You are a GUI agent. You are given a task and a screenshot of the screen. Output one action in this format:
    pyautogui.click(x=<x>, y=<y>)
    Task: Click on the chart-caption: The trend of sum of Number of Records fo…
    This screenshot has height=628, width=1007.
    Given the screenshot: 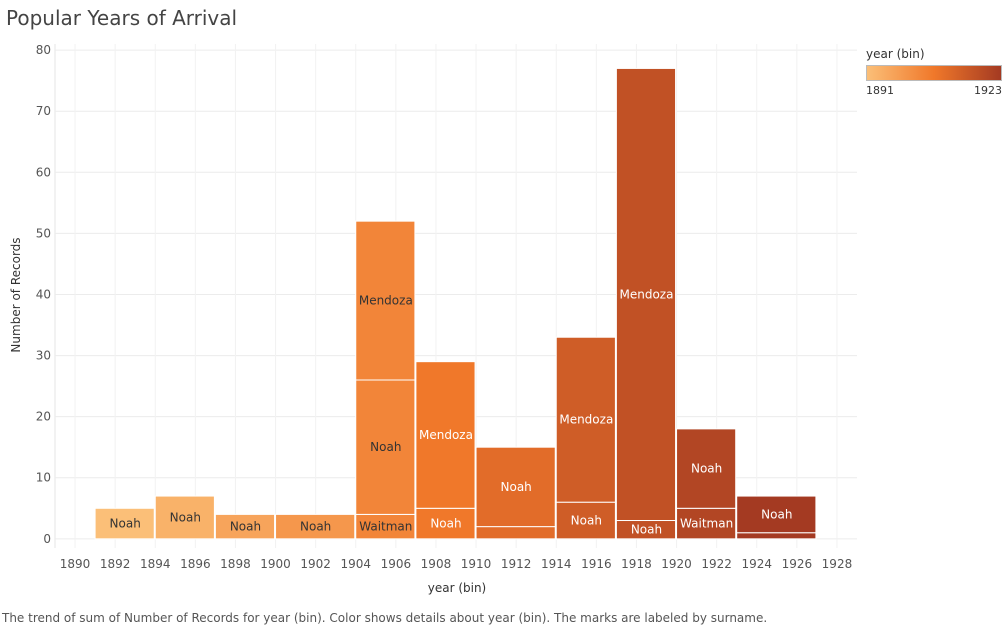 What is the action you would take?
    pyautogui.click(x=385, y=618)
    